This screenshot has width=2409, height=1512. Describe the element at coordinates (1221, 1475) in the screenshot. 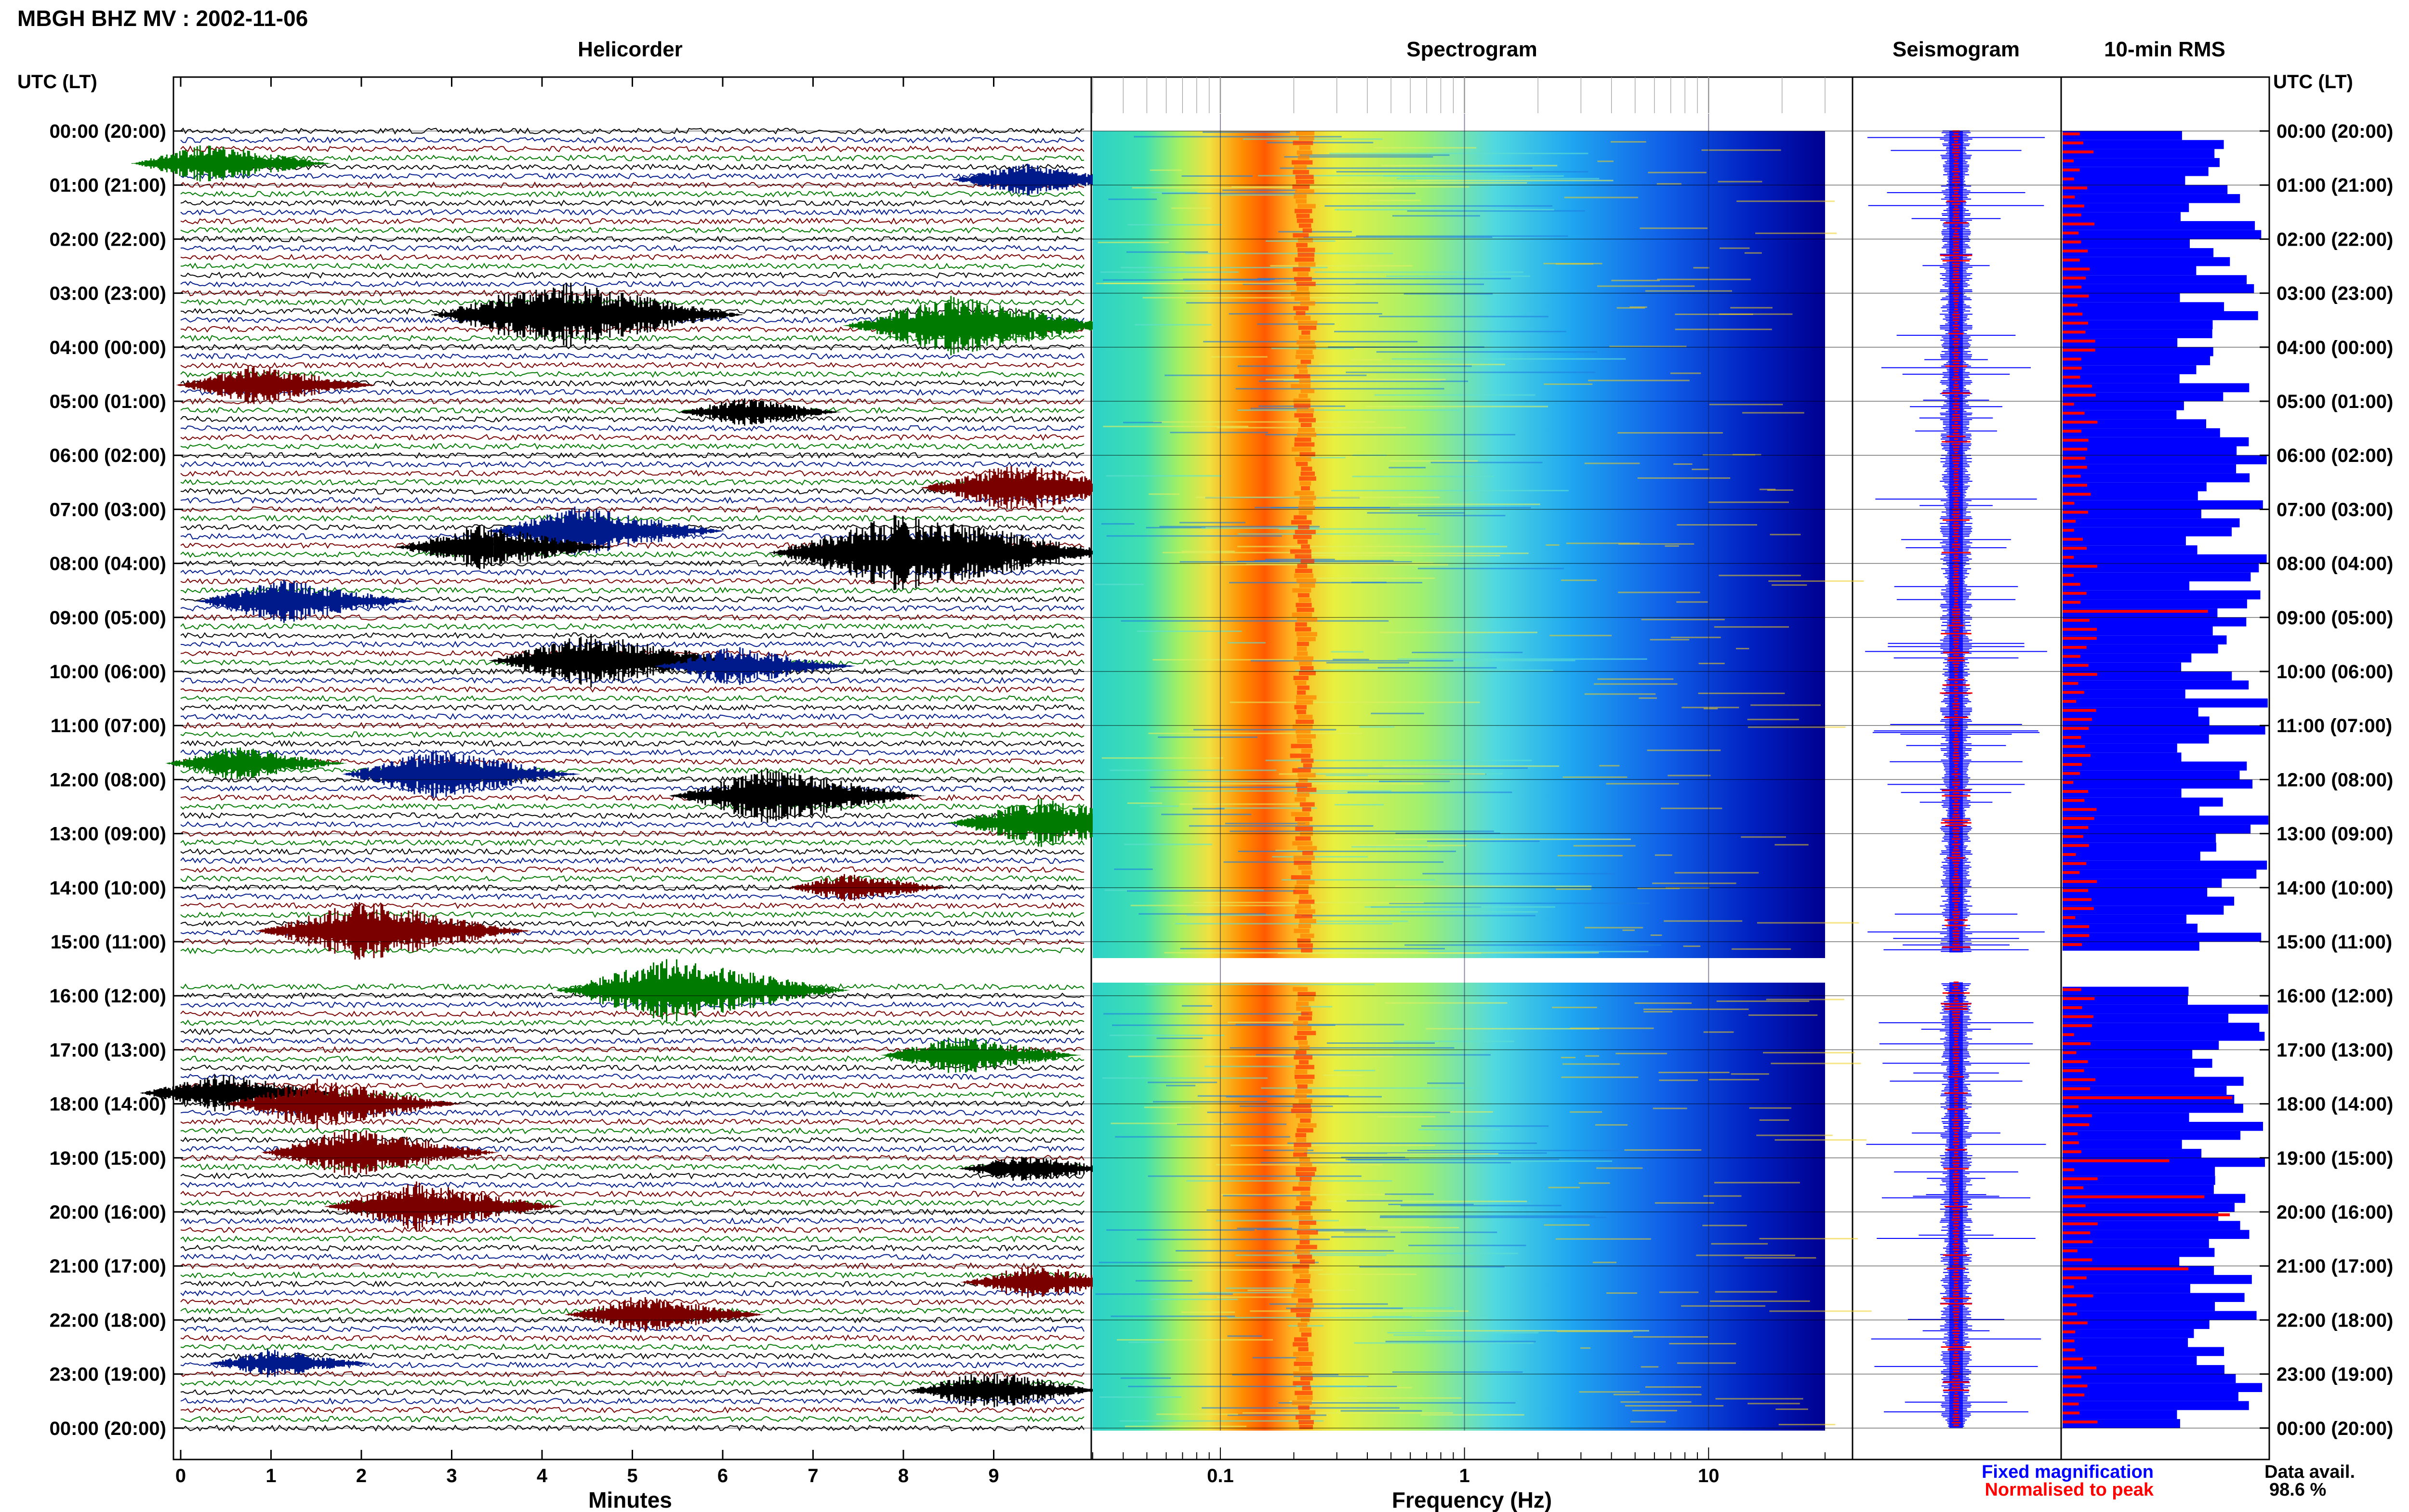

I see `frequency-tick-label: 0.1` at that location.